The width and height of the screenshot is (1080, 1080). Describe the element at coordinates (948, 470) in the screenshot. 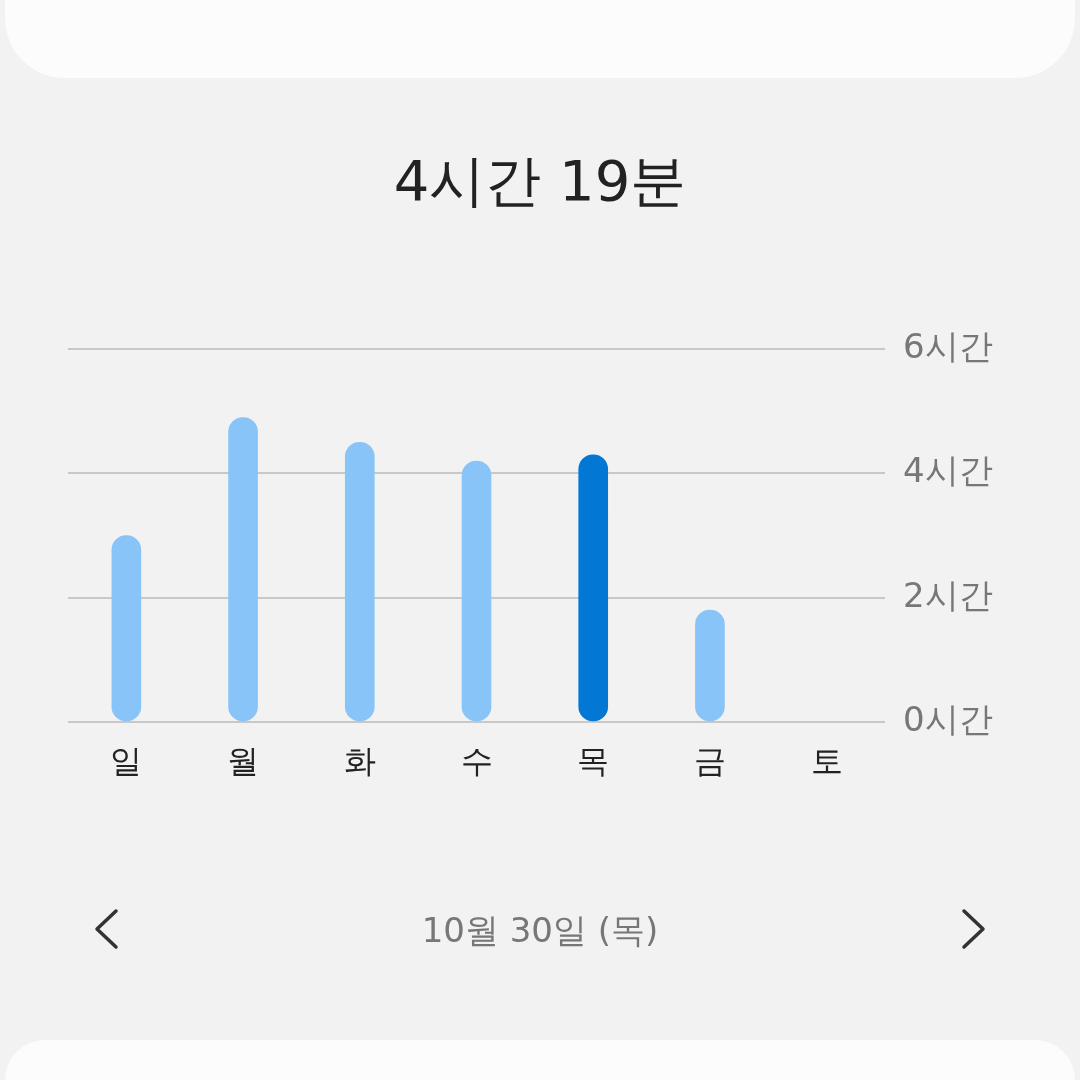

I see `y-tick-label: 4시간` at that location.